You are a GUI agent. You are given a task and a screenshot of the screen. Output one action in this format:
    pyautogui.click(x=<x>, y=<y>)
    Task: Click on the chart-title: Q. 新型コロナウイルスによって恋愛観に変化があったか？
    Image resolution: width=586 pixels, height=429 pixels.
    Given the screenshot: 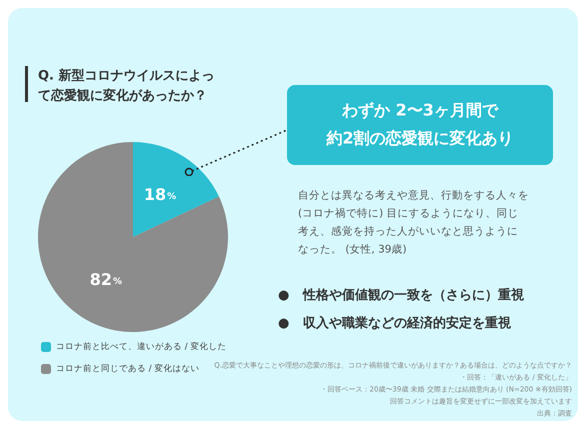 What is the action you would take?
    pyautogui.click(x=126, y=86)
    